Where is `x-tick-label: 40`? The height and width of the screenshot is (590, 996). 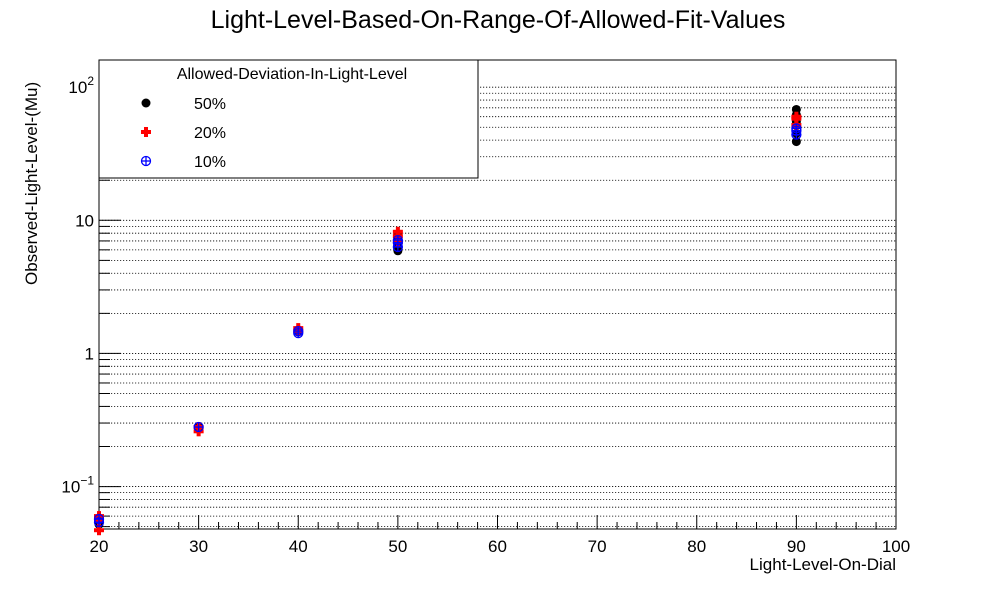 x-tick-label: 40 is located at coordinates (298, 546).